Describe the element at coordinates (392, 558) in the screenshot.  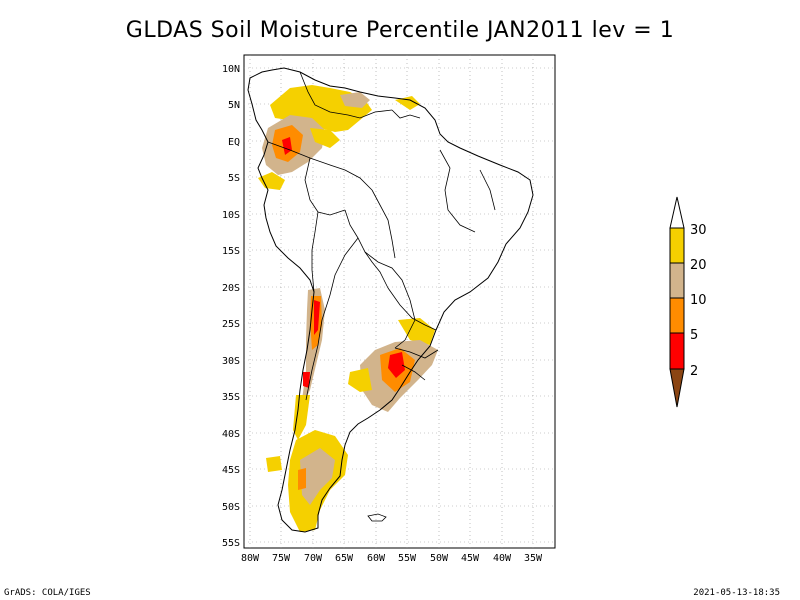
I see `lon-tick-labels: 80W 75W 70W 65W 60W 55W 50W 45W 40W 35W` at that location.